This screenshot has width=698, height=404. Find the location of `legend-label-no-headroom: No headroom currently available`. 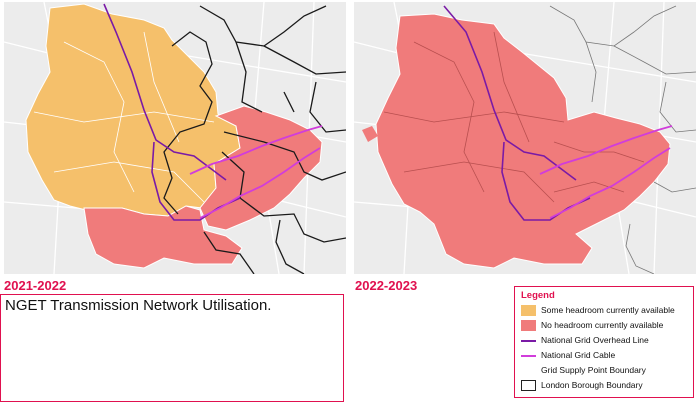

legend-label-no-headroom: No headroom currently available is located at coordinates (602, 325).